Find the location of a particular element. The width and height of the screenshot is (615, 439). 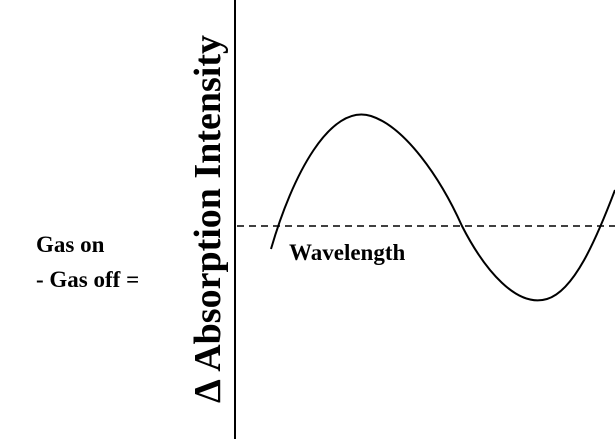

equation-gas-on-label: Gas on is located at coordinates (70, 244).